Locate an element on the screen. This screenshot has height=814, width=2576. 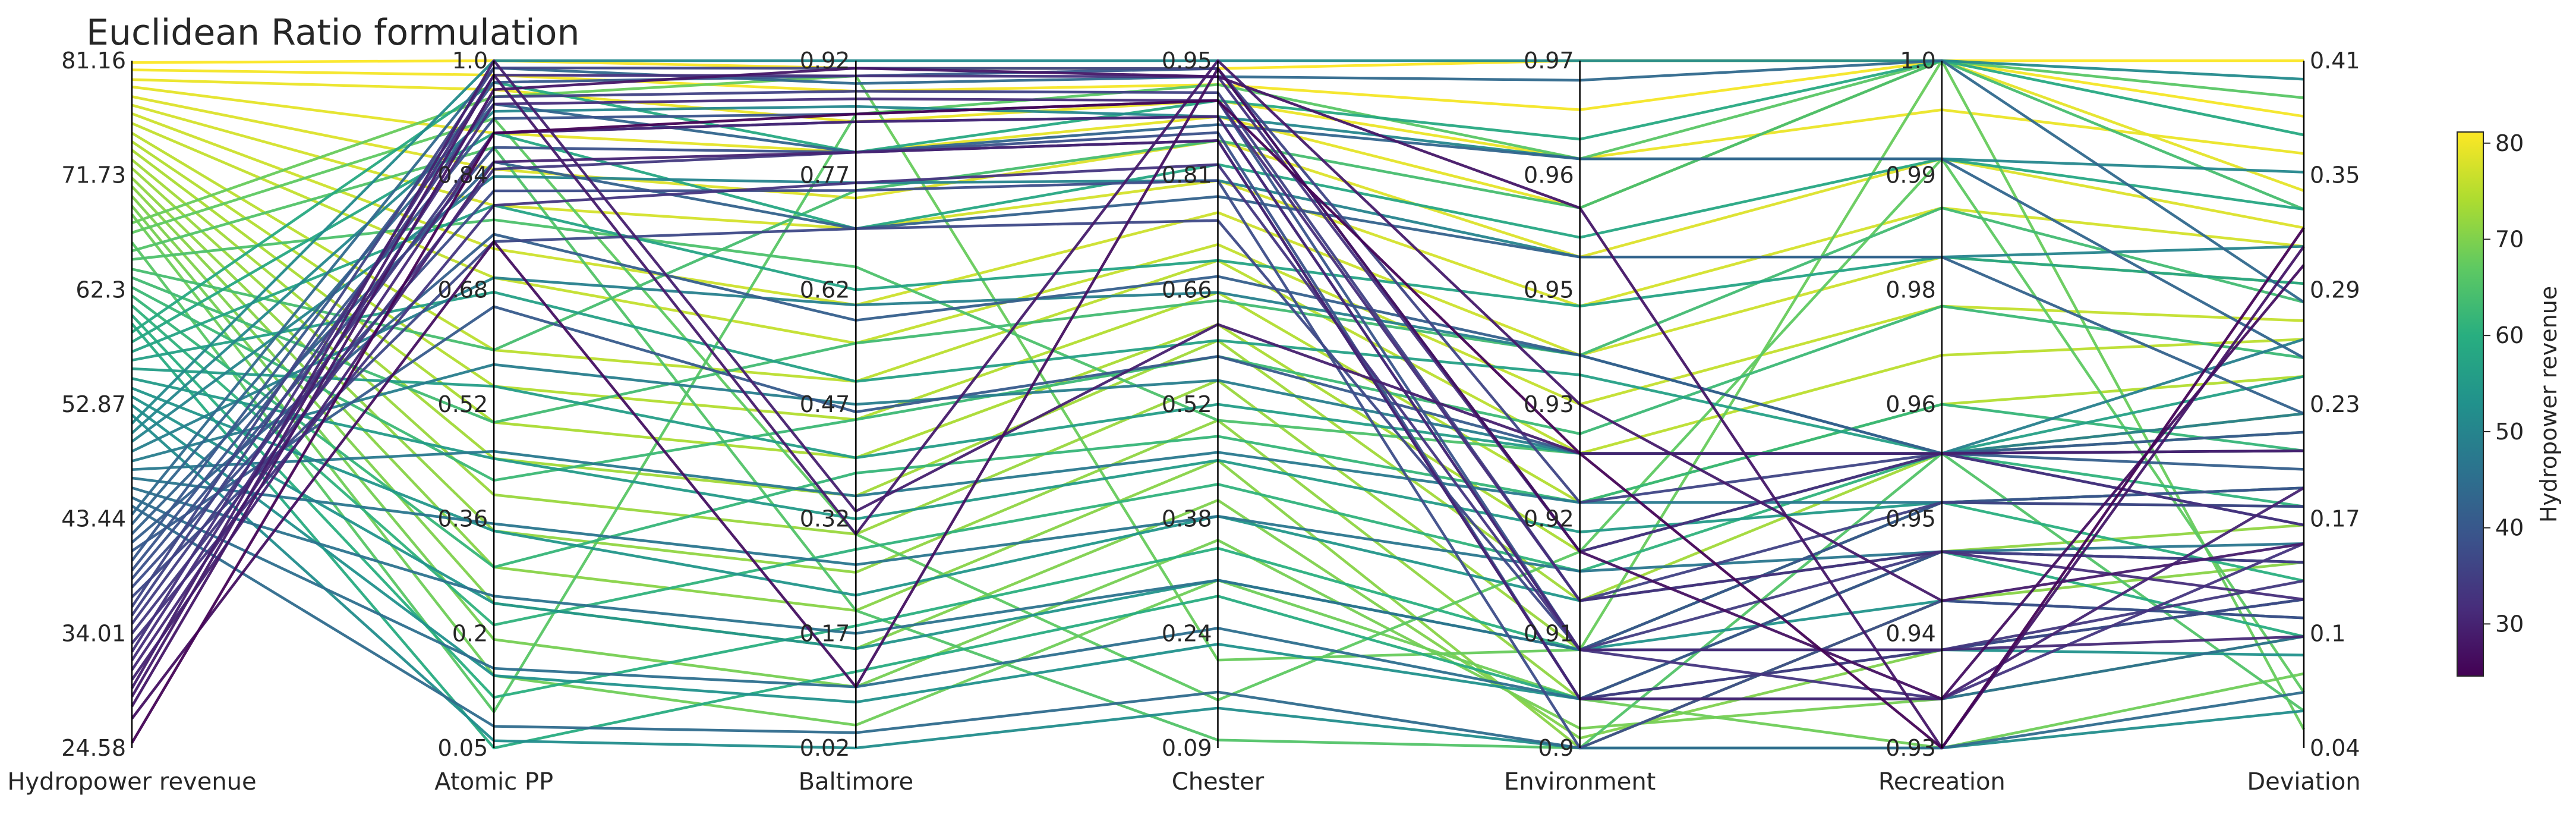
axis-tick-label: 0.23 is located at coordinates (2335, 404).